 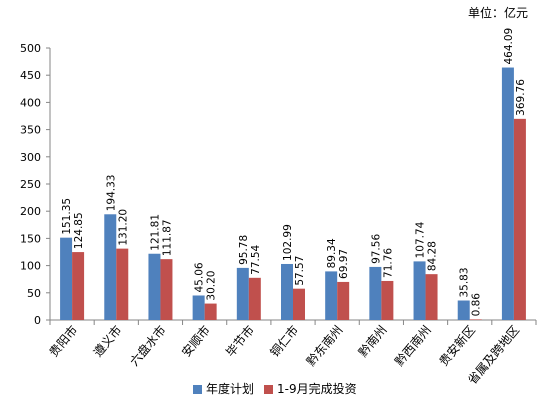 What do you see at coordinates (244, 250) in the screenshot?
I see `data-label: 95.78` at bounding box center [244, 250].